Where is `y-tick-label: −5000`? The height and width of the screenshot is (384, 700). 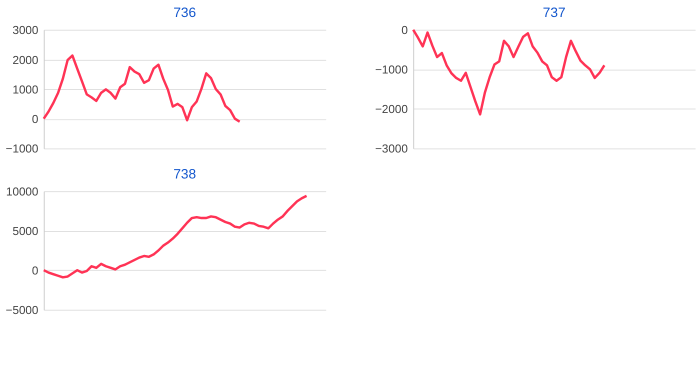
y-tick-label: −5000 is located at coordinates (22, 311).